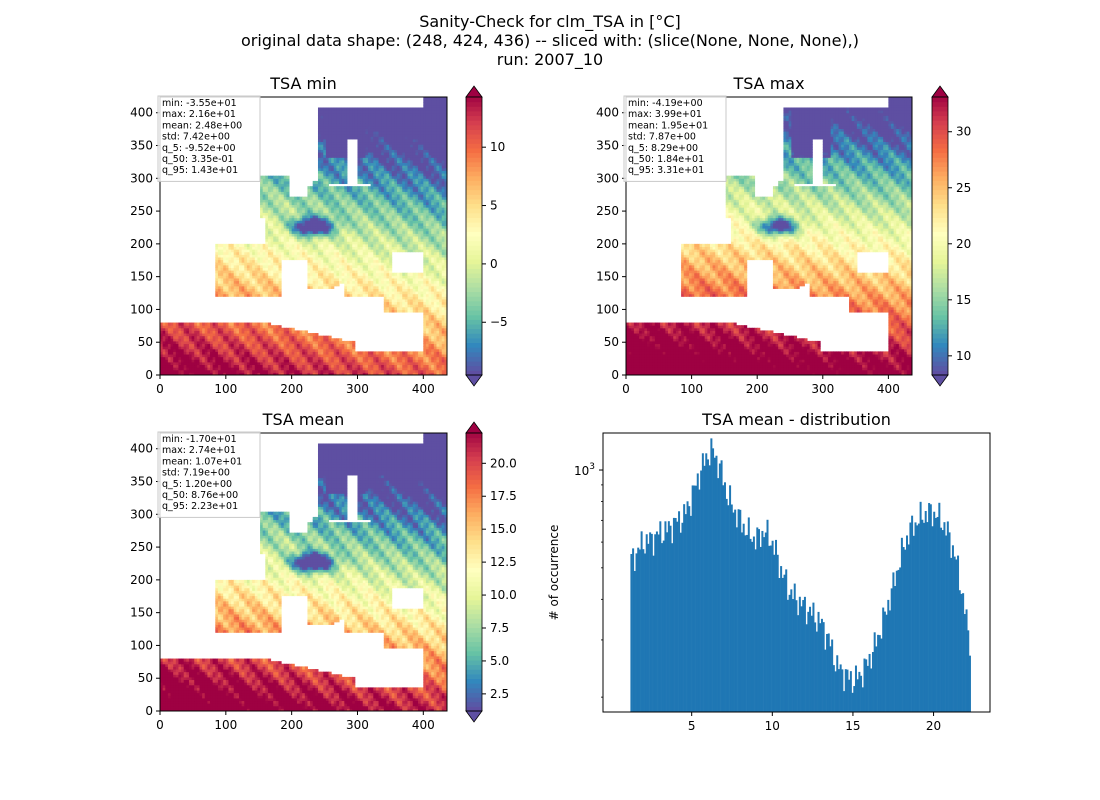 The width and height of the screenshot is (1100, 800). Describe the element at coordinates (963, 300) in the screenshot. I see `colorbar-tick-label: 15` at that location.